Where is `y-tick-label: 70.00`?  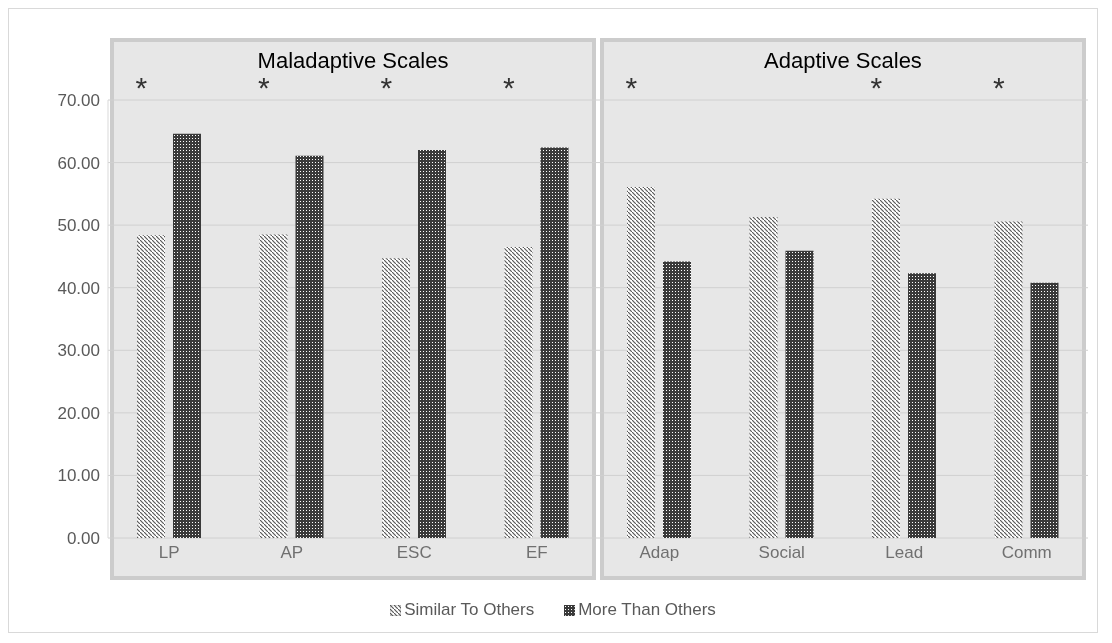
y-tick-label: 70.00 is located at coordinates (78, 101).